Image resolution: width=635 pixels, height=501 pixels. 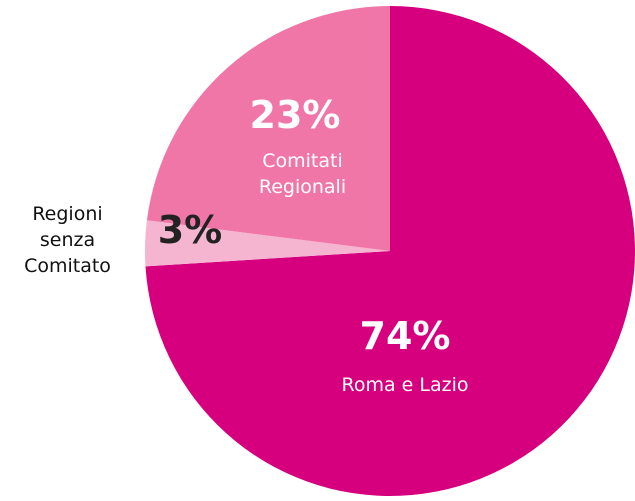 I want to click on category-label: Regioni senza Comitato, so click(x=67, y=240).